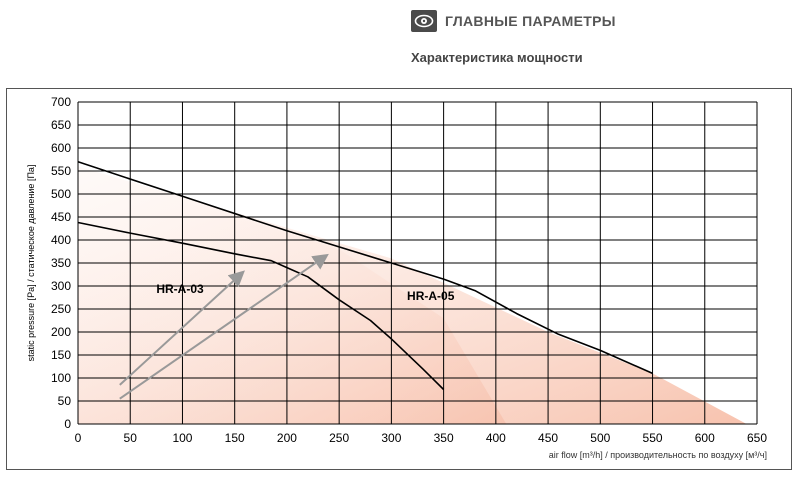 The width and height of the screenshot is (800, 478). Describe the element at coordinates (287, 438) in the screenshot. I see `x-tick-label-4: 200` at that location.